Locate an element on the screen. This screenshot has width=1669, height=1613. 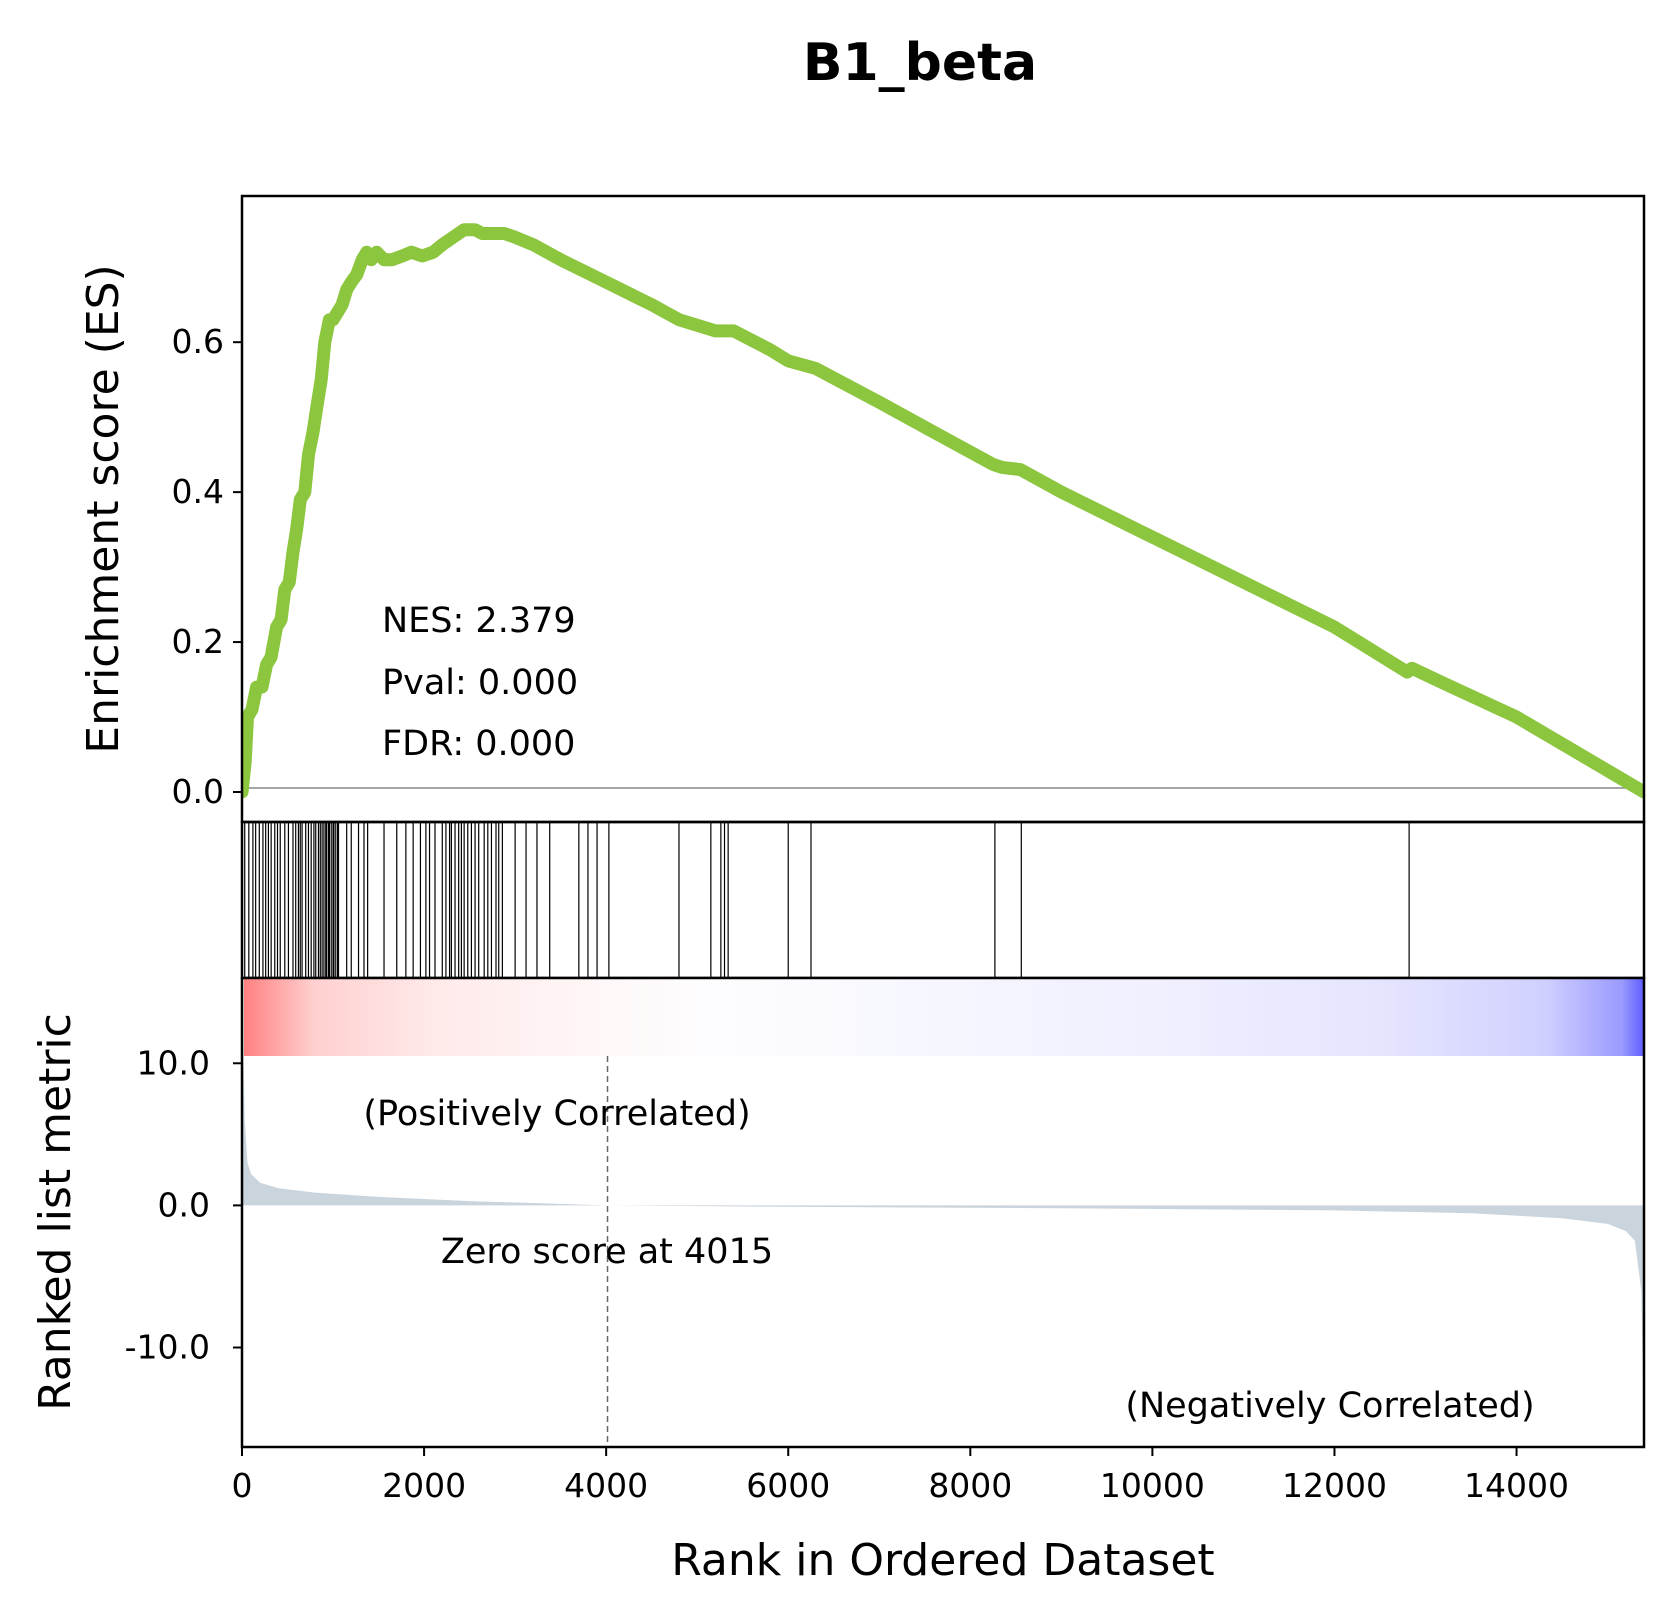
hits-panel is located at coordinates (943, 900).